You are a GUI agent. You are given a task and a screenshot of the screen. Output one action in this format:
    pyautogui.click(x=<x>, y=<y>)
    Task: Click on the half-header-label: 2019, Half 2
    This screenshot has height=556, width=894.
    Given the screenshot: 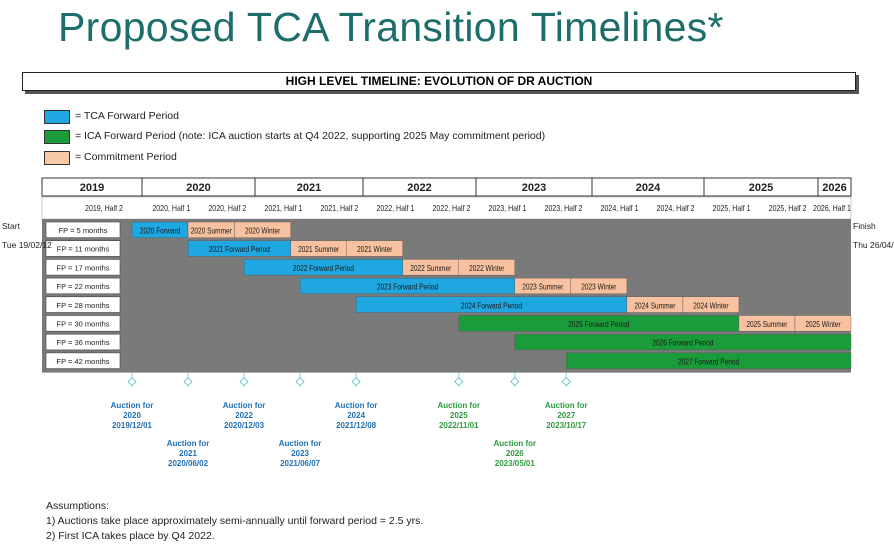 What is the action you would take?
    pyautogui.click(x=104, y=209)
    